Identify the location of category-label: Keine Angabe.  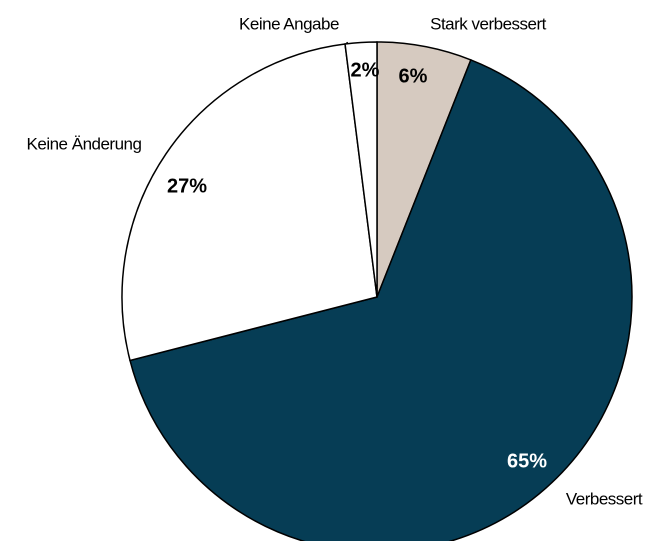
(289, 23).